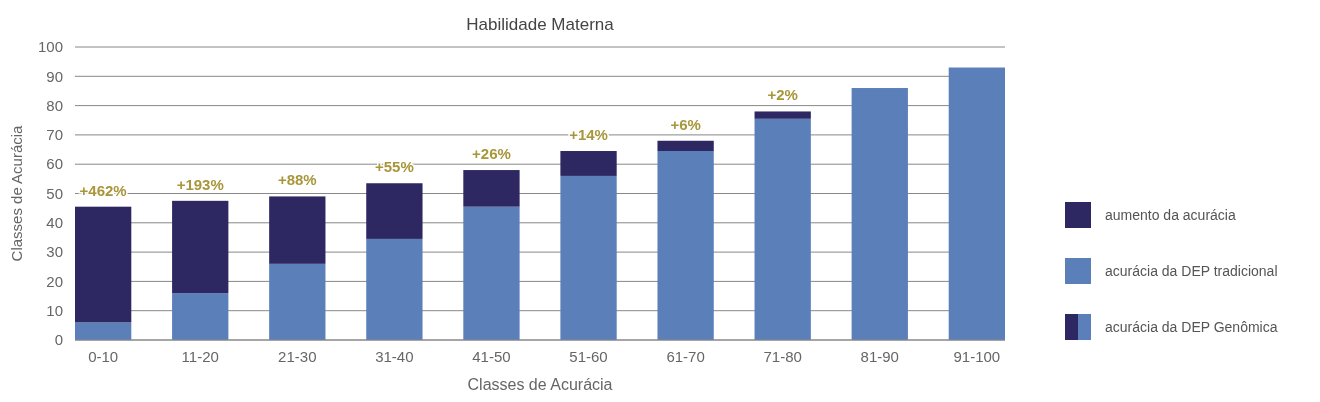 Image resolution: width=1320 pixels, height=402 pixels. Describe the element at coordinates (54, 76) in the screenshot. I see `y-tick-label: 90` at that location.